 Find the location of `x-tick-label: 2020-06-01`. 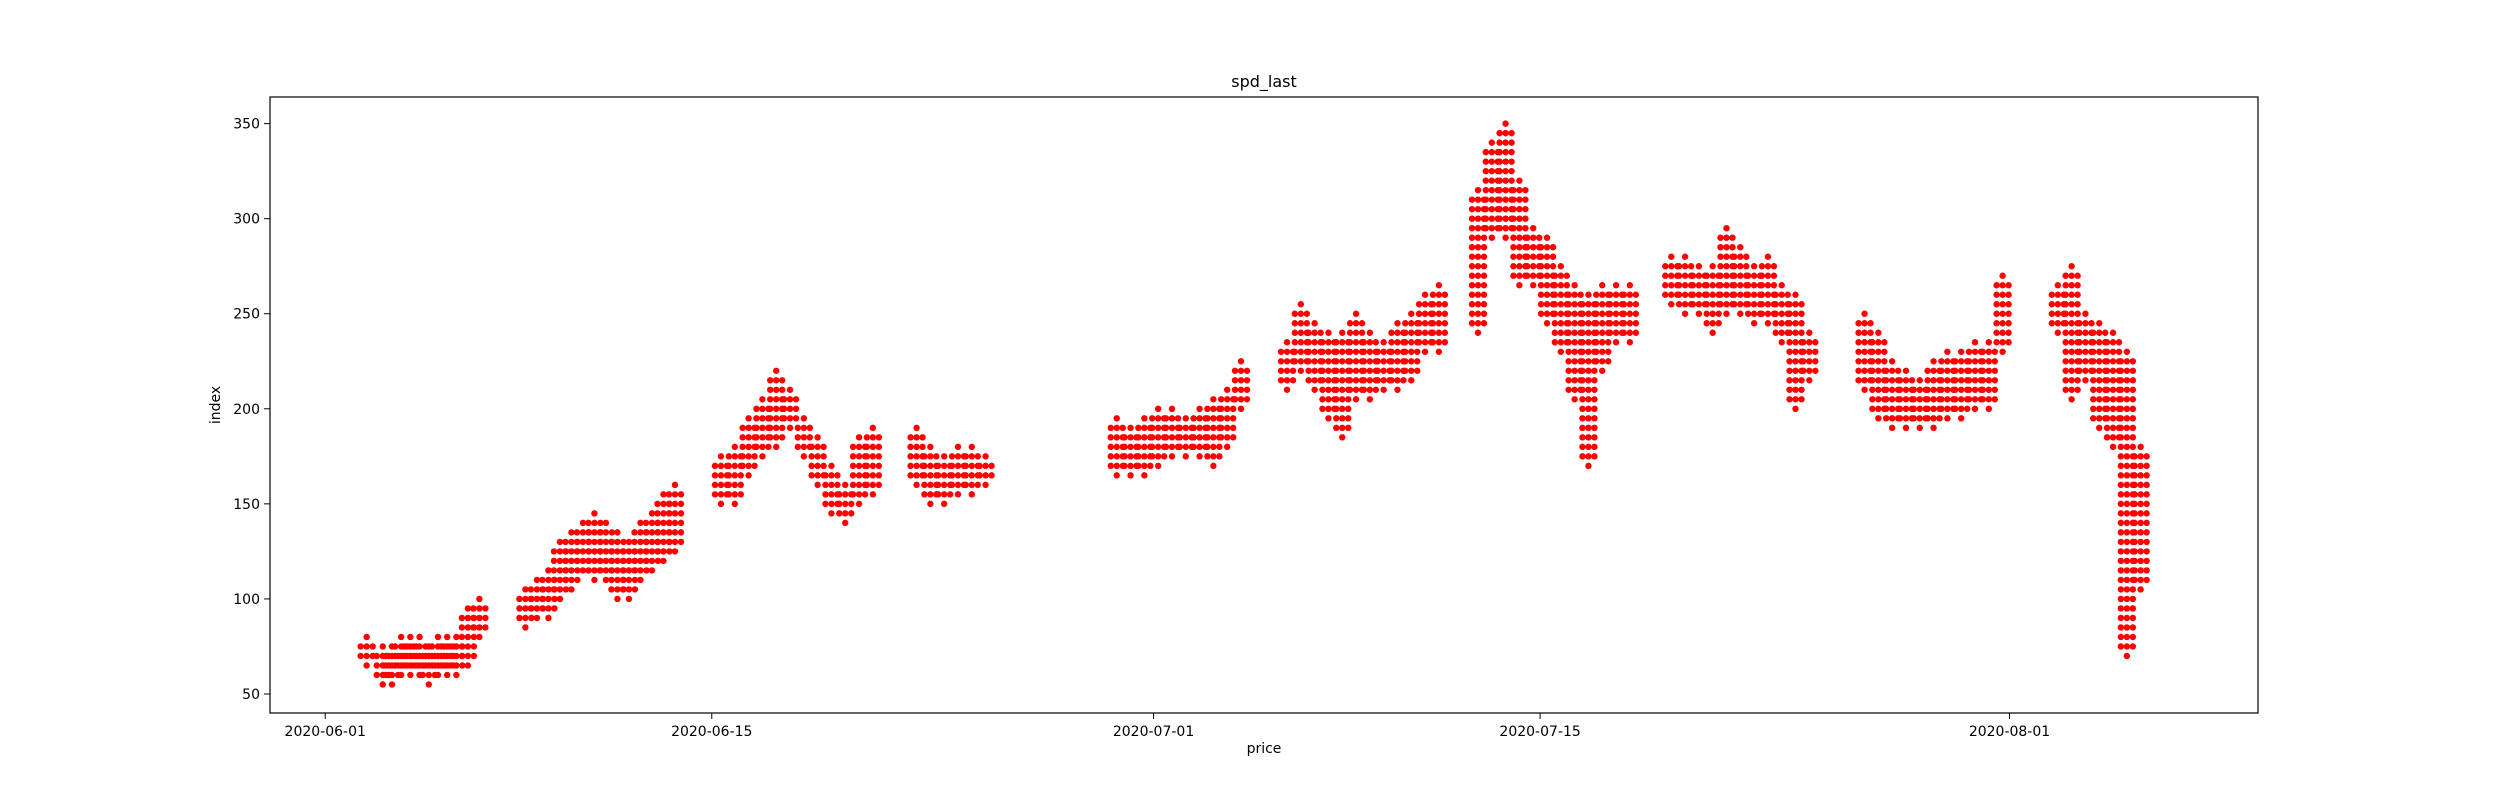

x-tick-label: 2020-06-01 is located at coordinates (325, 732).